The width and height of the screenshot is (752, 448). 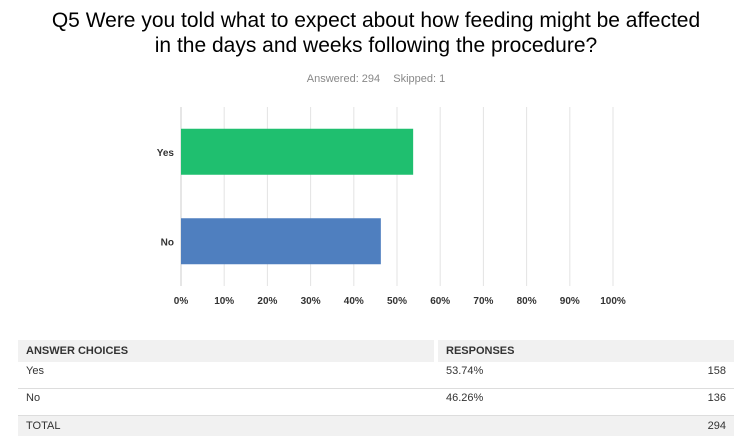 I want to click on x-tick-label: 70%, so click(x=483, y=301).